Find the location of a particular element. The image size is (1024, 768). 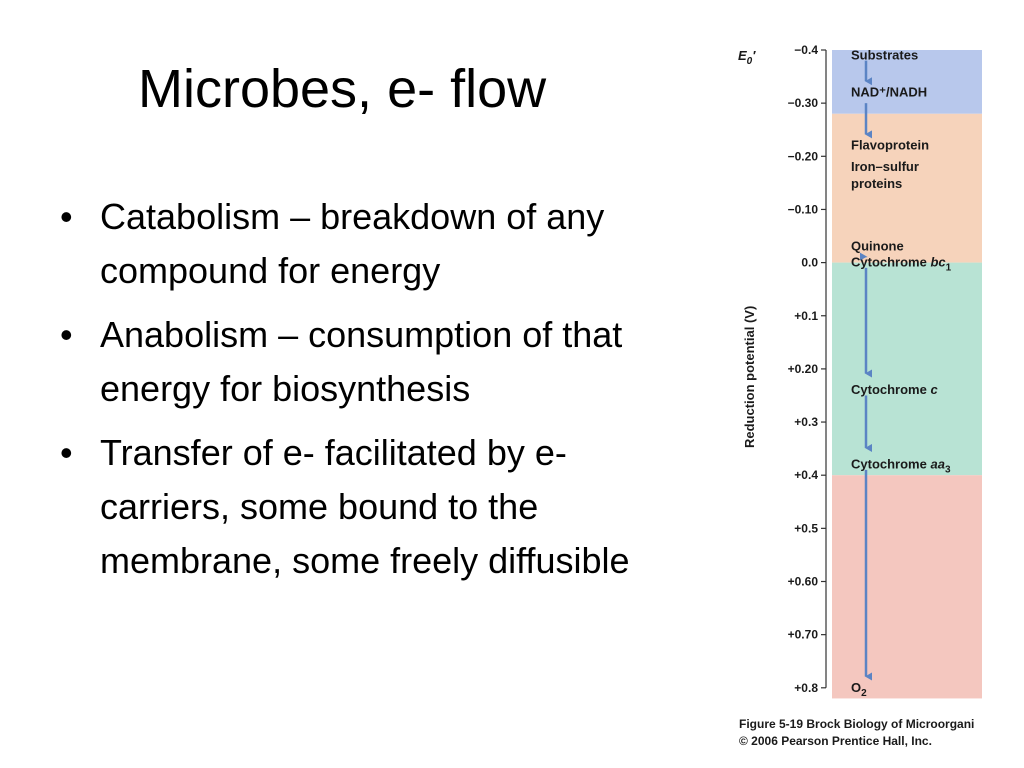

carrier-label: NAD⁺/NADH is located at coordinates (889, 92).